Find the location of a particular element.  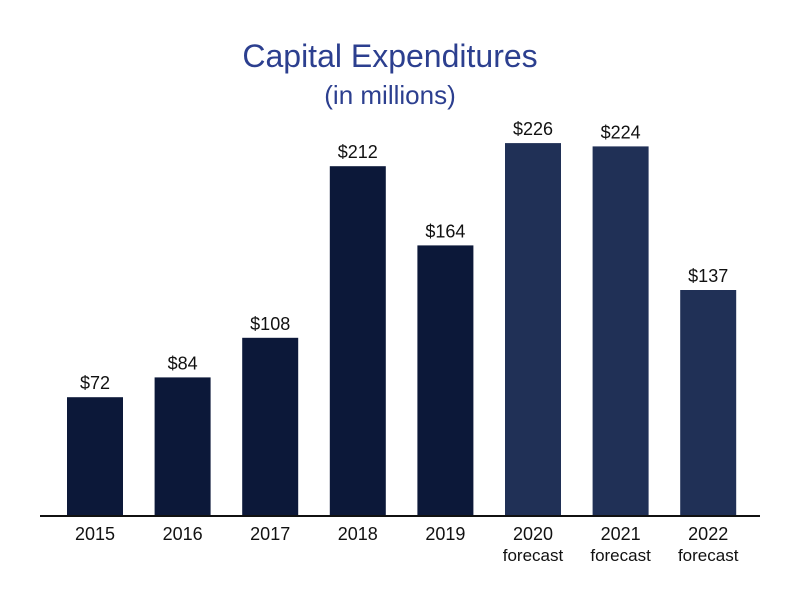

bar-2020 is located at coordinates (533, 329).